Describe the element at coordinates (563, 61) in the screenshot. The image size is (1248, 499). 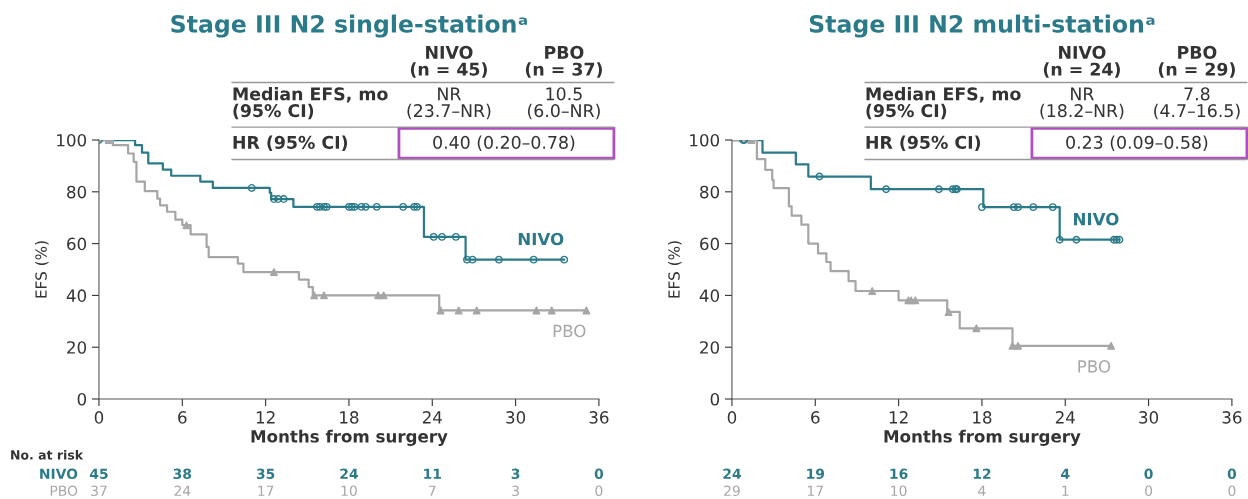
I see `text: PBO (n = 37)` at that location.